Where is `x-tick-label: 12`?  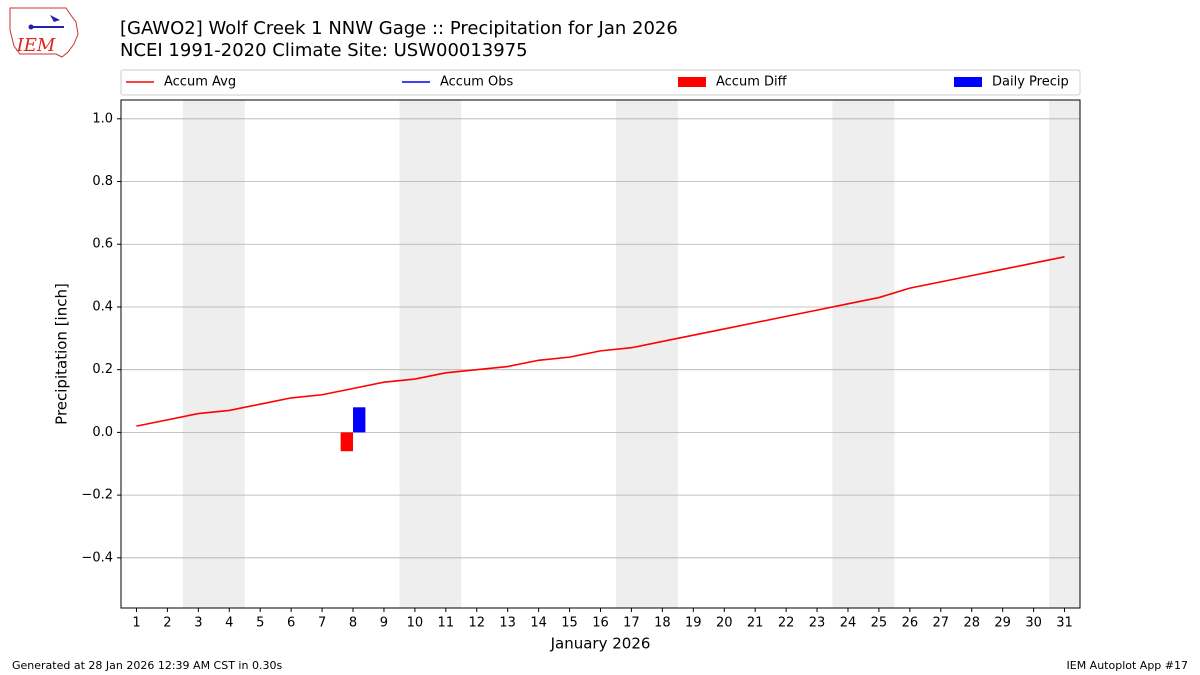
x-tick-label: 12 is located at coordinates (476, 623).